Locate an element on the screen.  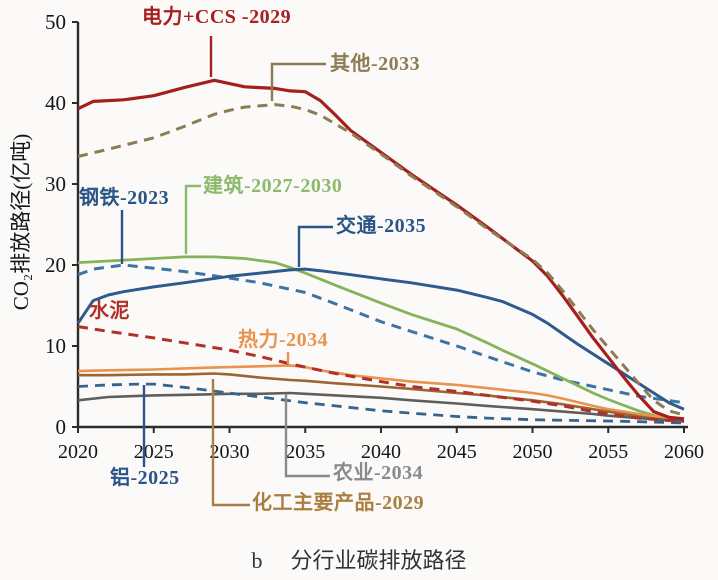
series-line-aluminum is located at coordinates (381, 403).